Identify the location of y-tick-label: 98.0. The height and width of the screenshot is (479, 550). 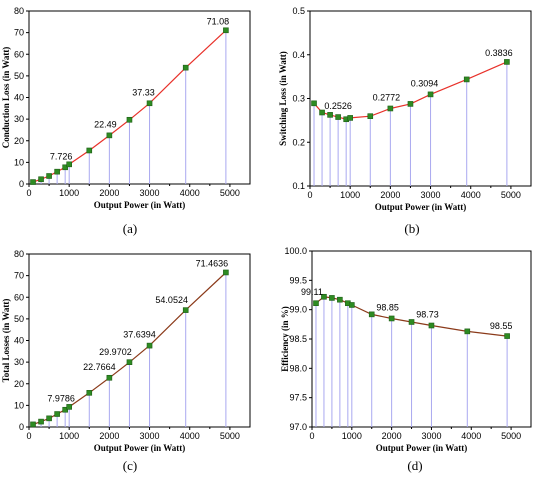
(298, 368).